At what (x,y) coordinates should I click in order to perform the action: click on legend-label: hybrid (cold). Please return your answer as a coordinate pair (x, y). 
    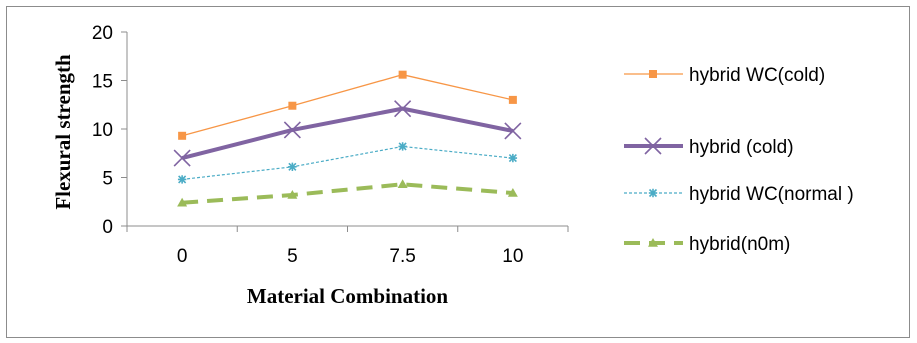
    Looking at the image, I should click on (741, 147).